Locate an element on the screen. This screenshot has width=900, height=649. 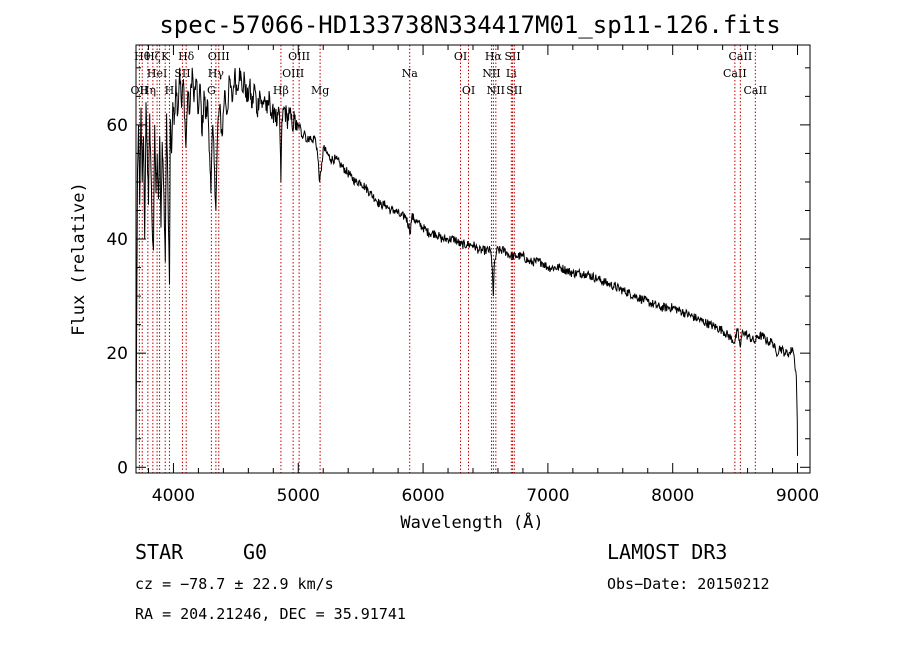
y-tick-label: 40 is located at coordinates (117, 240).